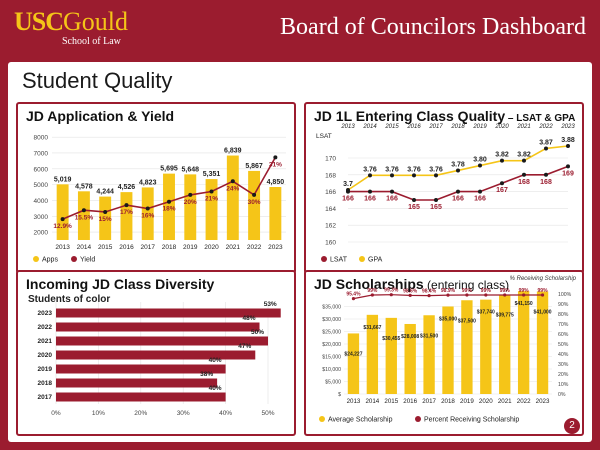 This screenshot has width=600, height=450. What do you see at coordinates (563, 355) in the screenshot?
I see `y-right-tick-label: 40%` at bounding box center [563, 355].